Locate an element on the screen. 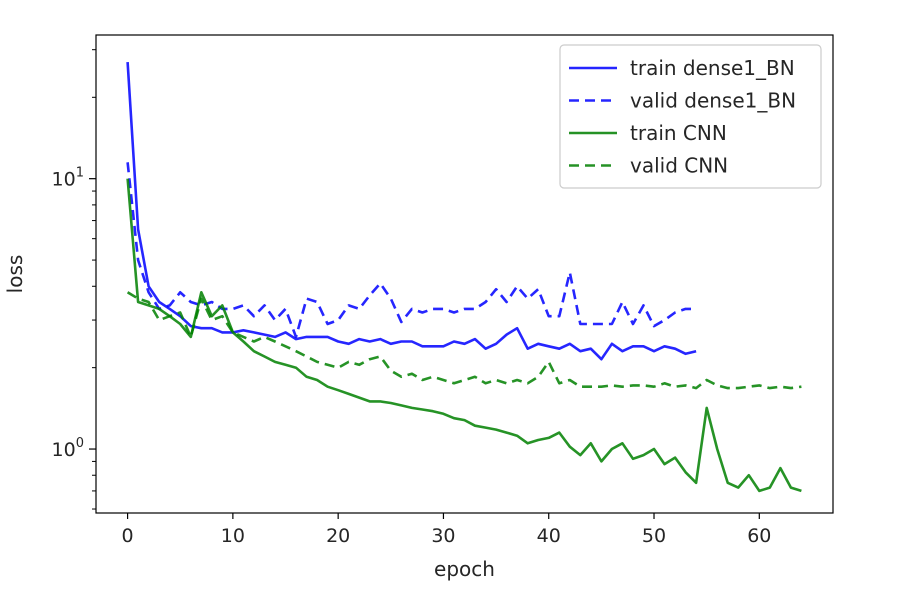 This screenshot has width=900, height=604. legend-box is located at coordinates (690, 116).